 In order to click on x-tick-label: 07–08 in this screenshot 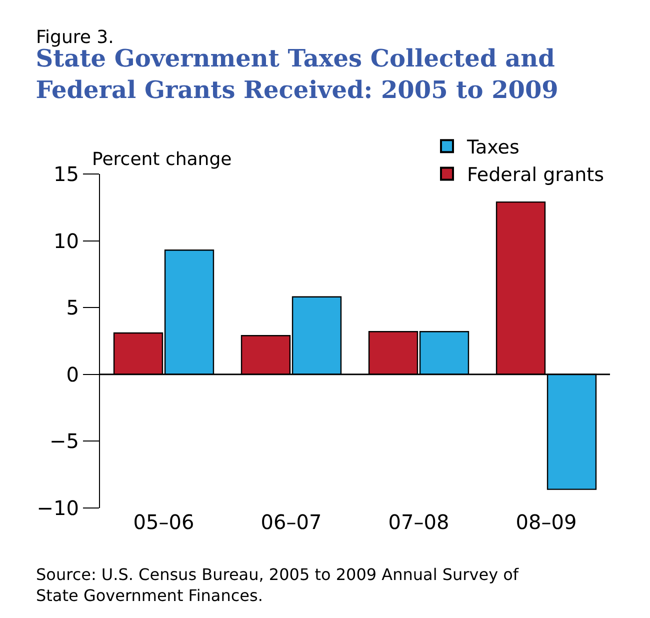, I will do `click(419, 522)`.